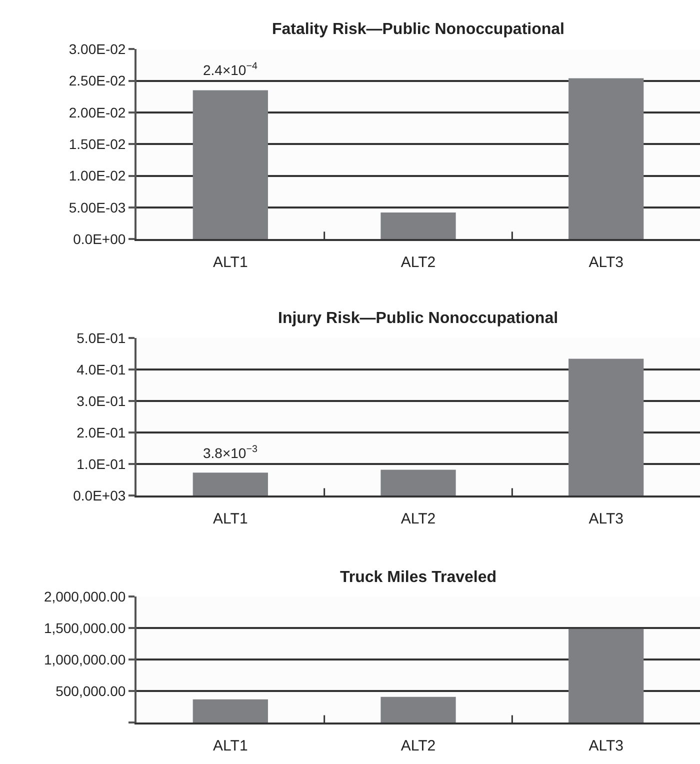 The image size is (700, 764). Describe the element at coordinates (99, 496) in the screenshot. I see `y-tick-label: 0.0E+03` at that location.